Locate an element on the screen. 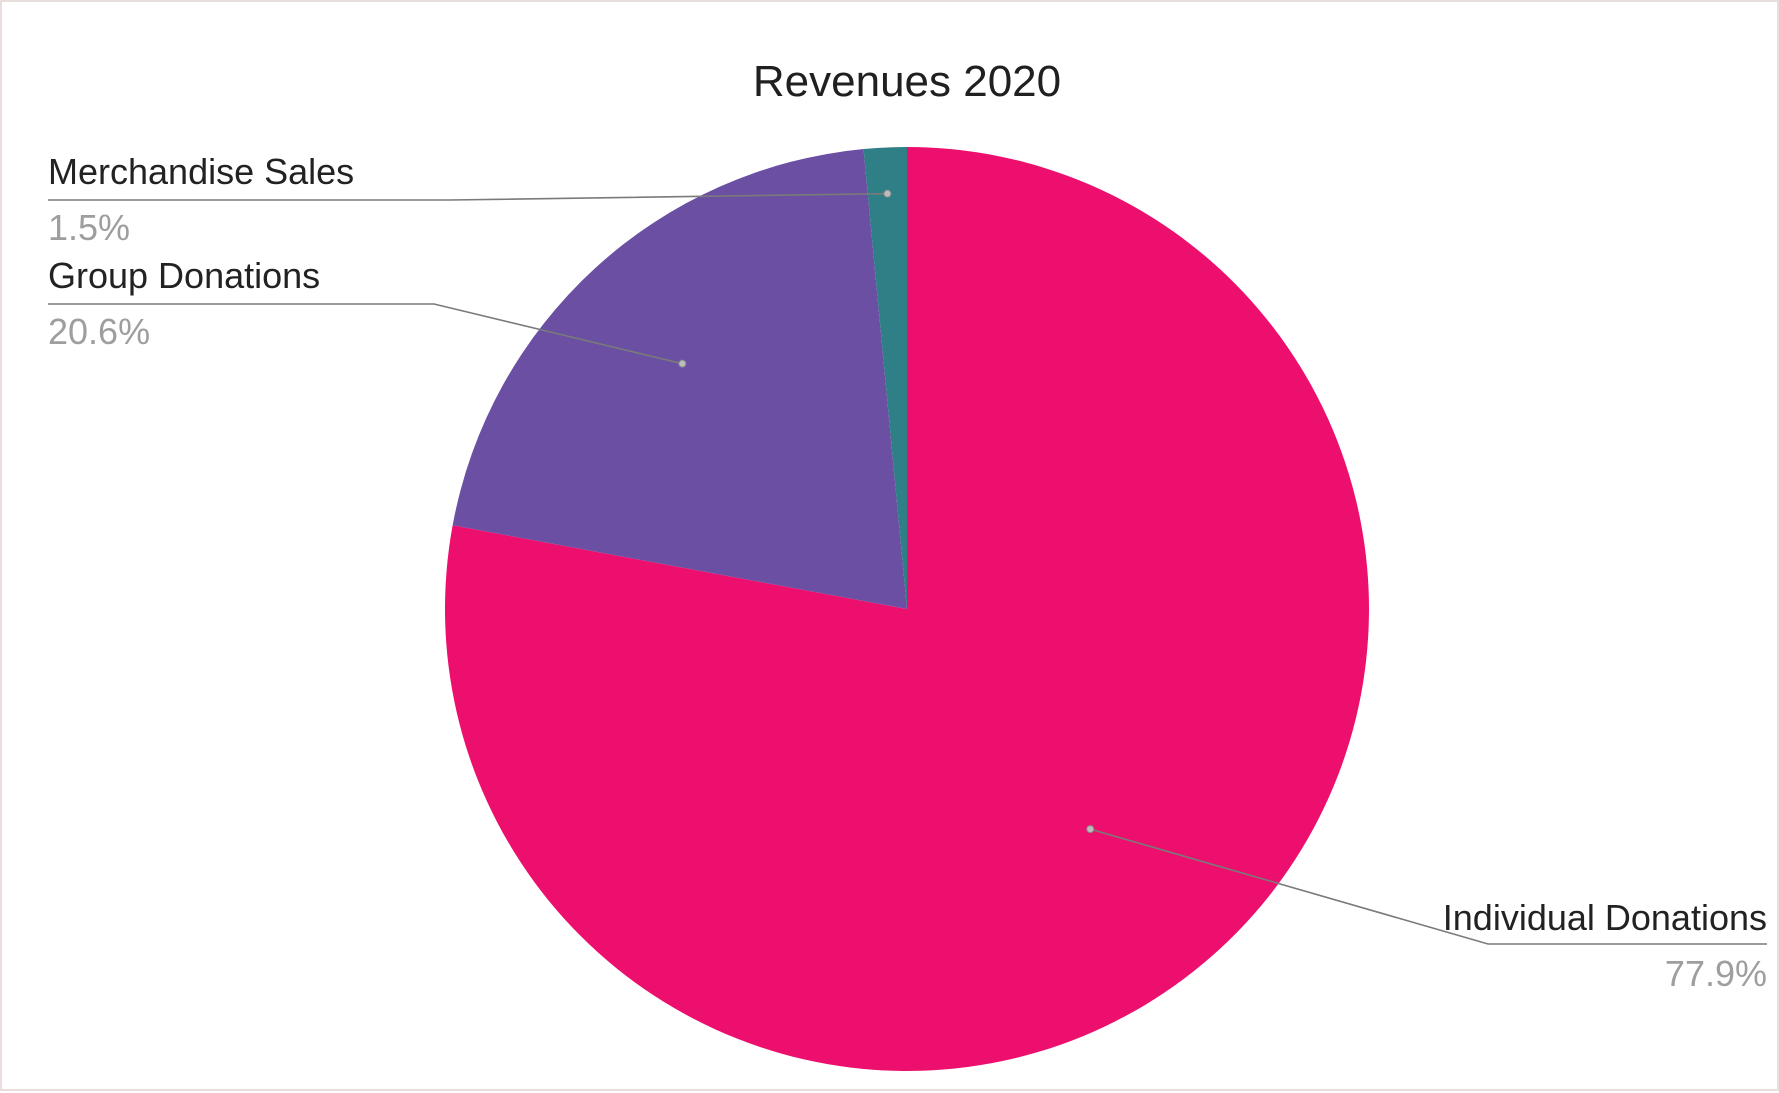 Image resolution: width=1779 pixels, height=1093 pixels. chart-title: Revenues 2020 is located at coordinates (907, 81).